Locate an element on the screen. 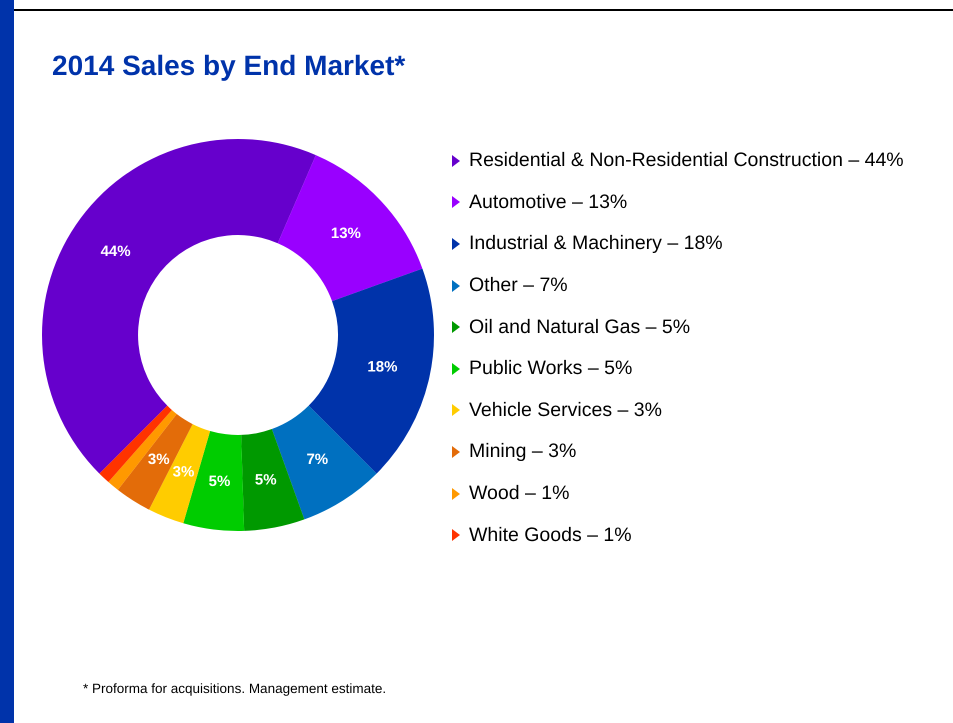  data-label: 18% is located at coordinates (382, 367).